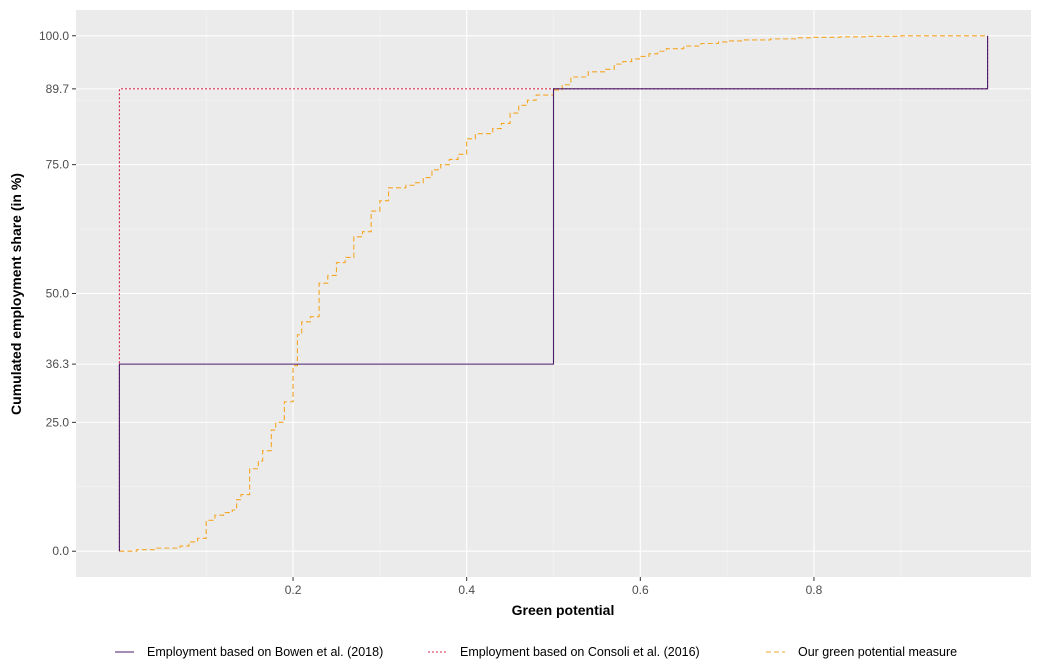 Image resolution: width=1039 pixels, height=664 pixels. Describe the element at coordinates (54, 36) in the screenshot. I see `y-tick-label: 100.0` at that location.